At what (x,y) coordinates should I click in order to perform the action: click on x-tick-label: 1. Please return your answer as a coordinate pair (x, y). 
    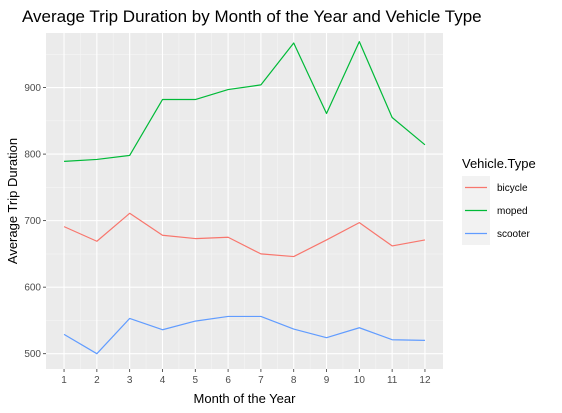
    Looking at the image, I should click on (64, 380).